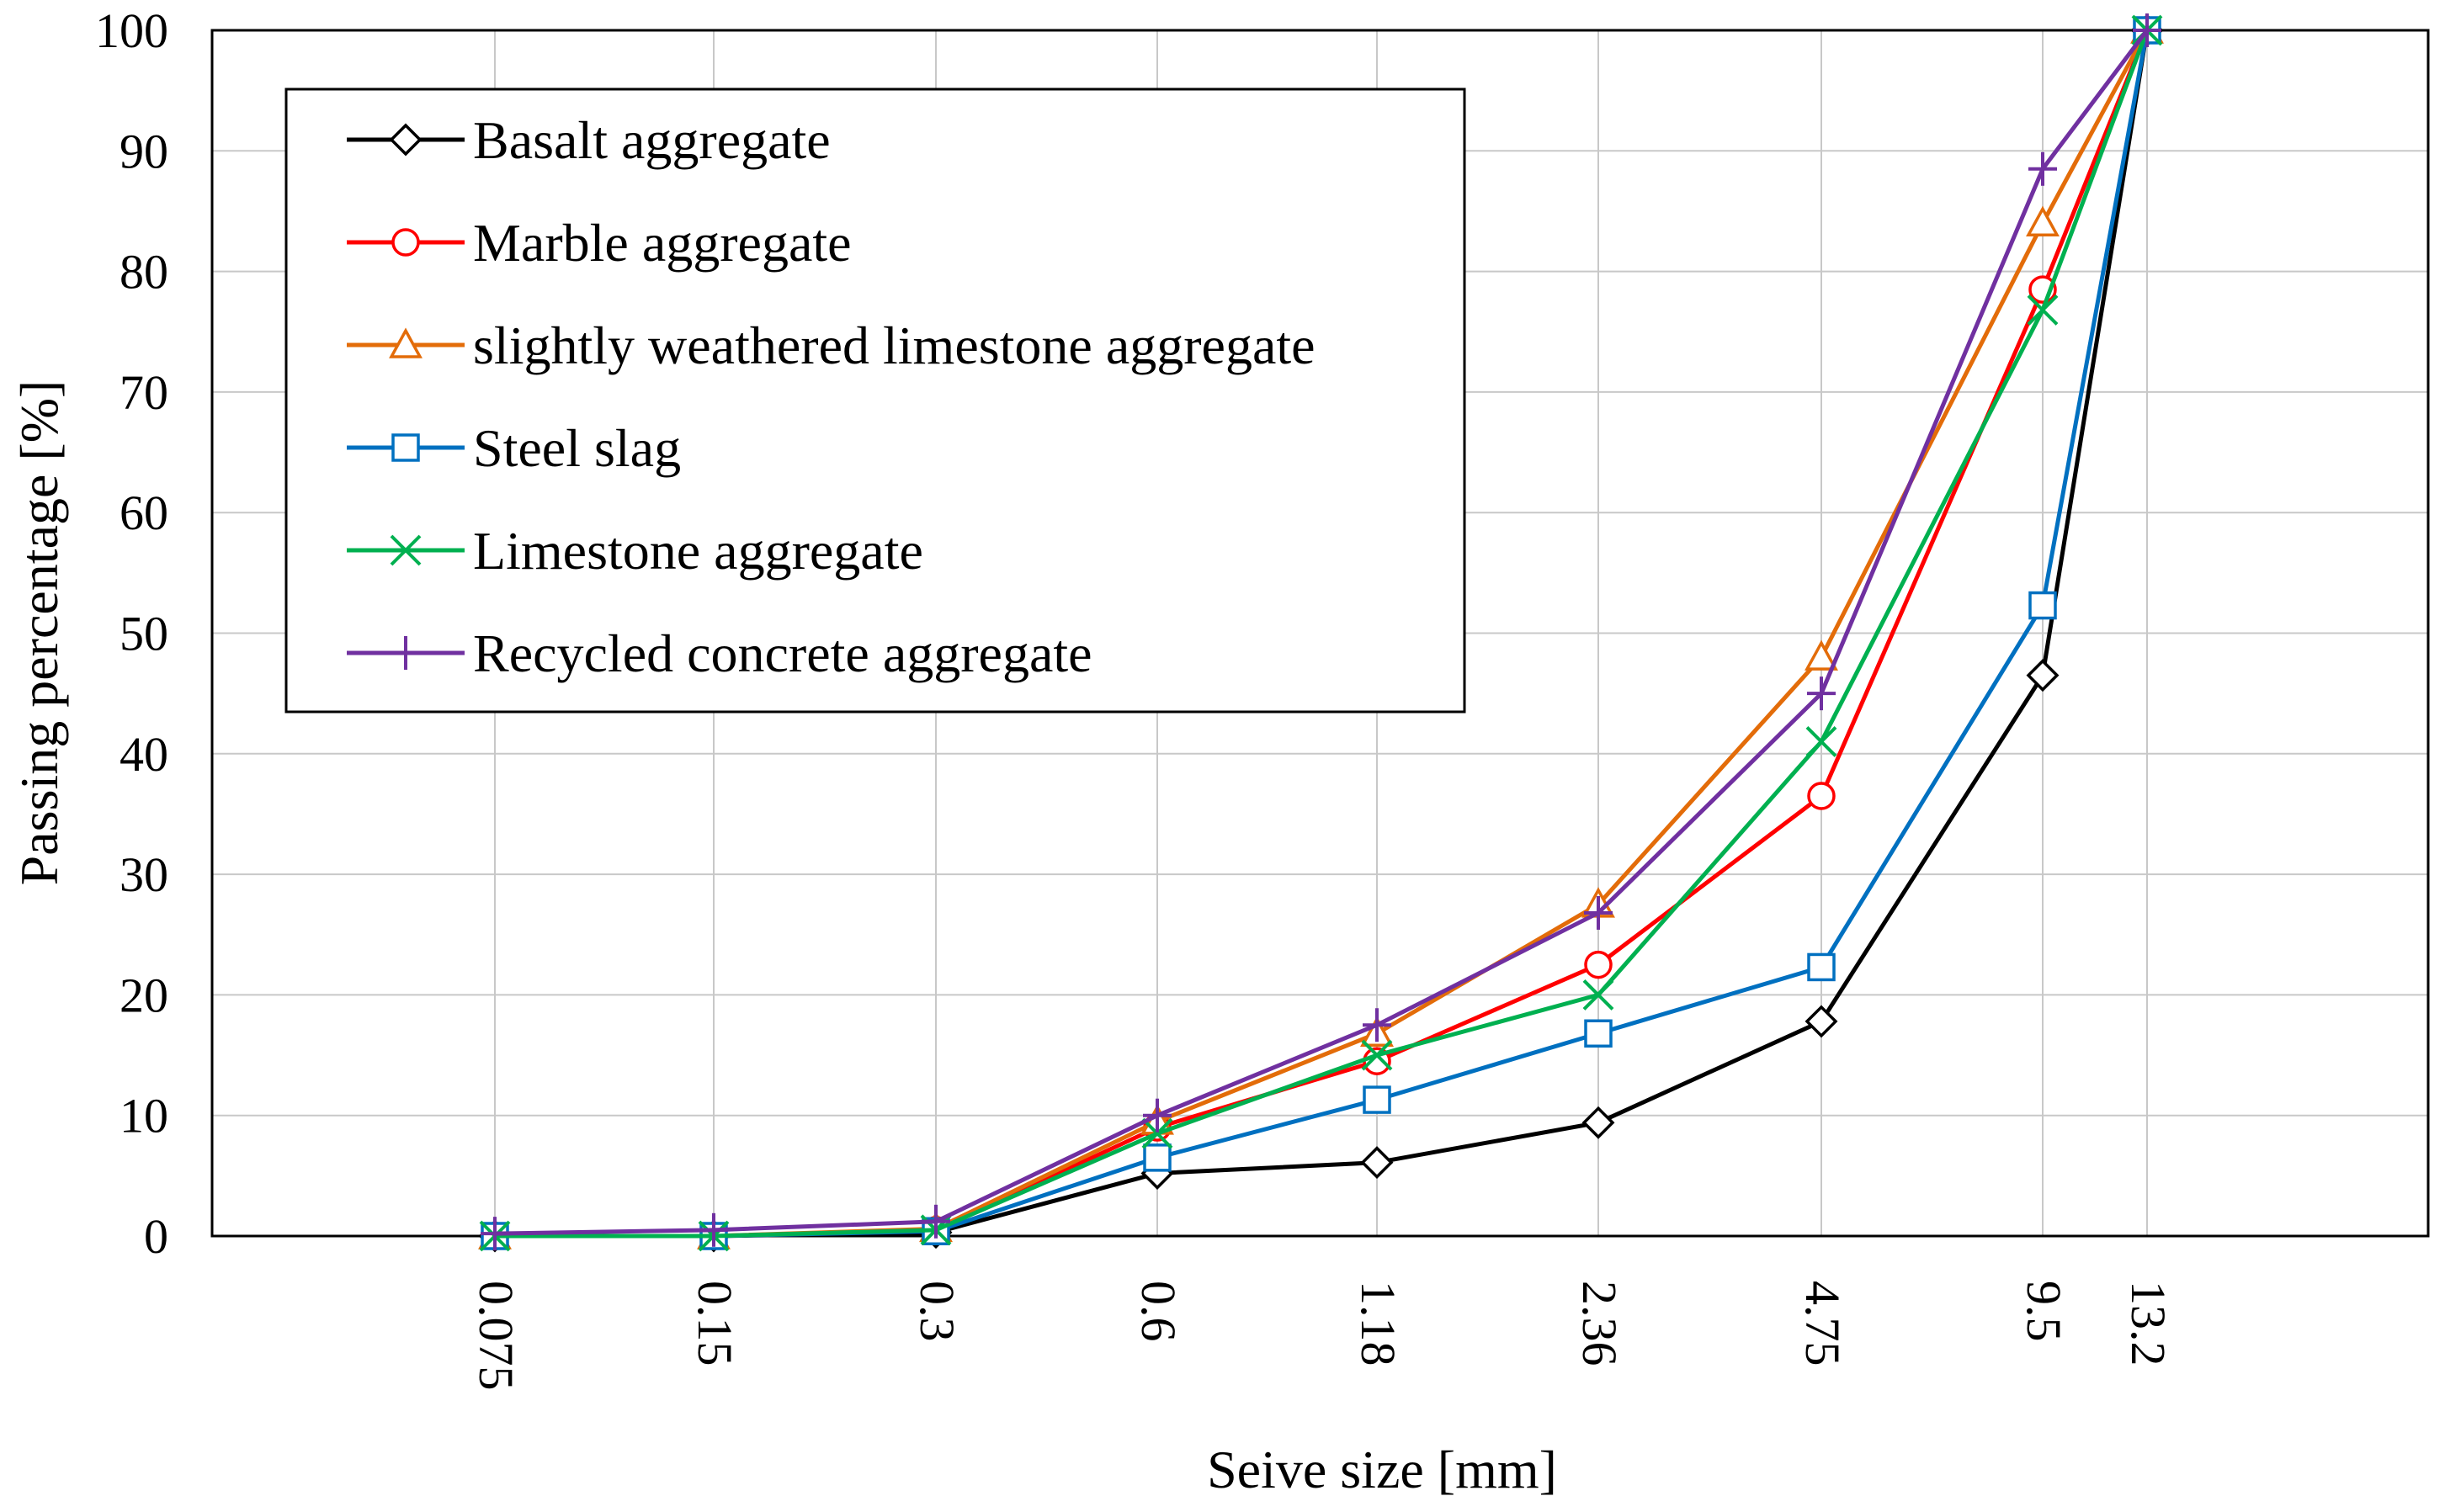 The image size is (2445, 1512). I want to click on legend-item: Marble aggregate, so click(599, 243).